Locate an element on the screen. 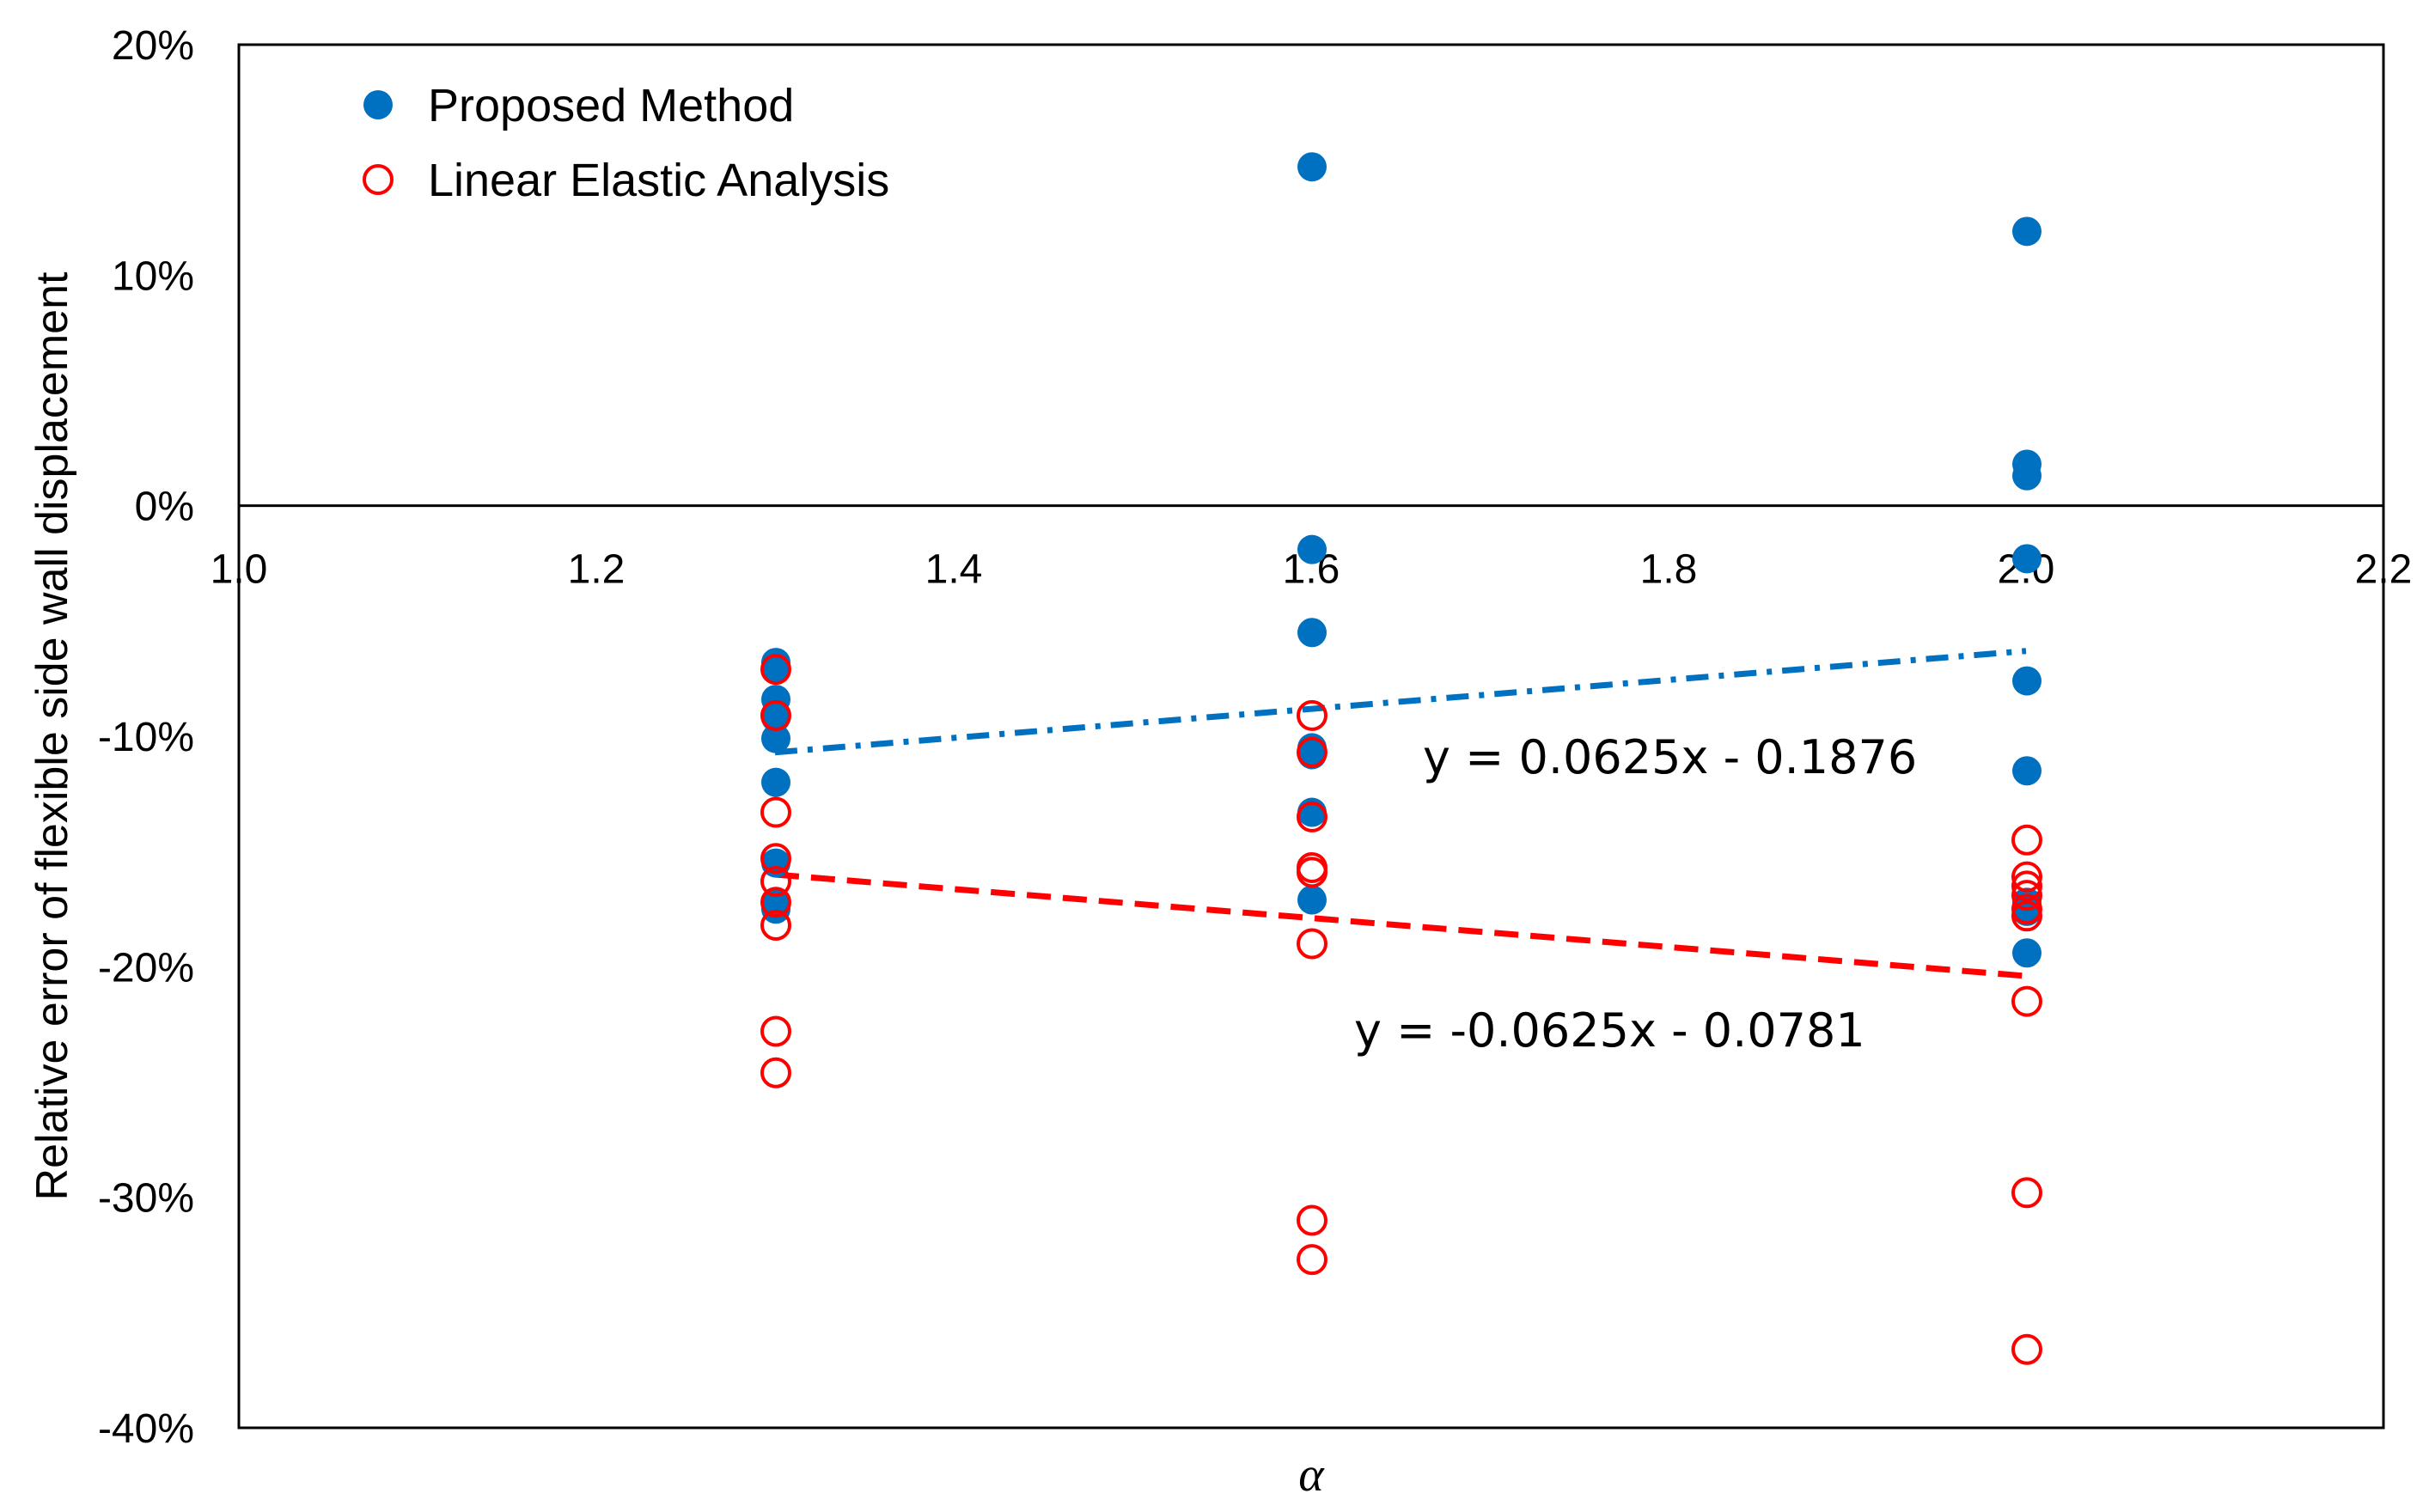  y-tick-label: -30% is located at coordinates (146, 1199).